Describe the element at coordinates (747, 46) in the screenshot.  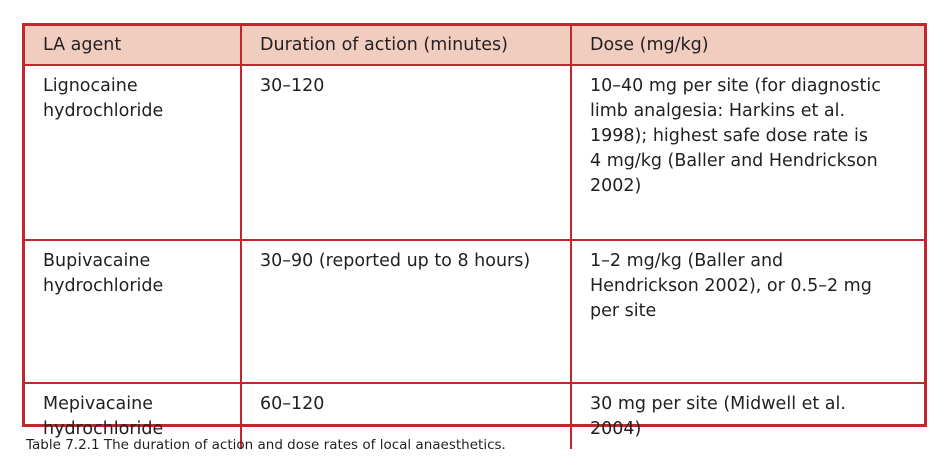
I see `header-dose: Dose (mg/kg)` at that location.